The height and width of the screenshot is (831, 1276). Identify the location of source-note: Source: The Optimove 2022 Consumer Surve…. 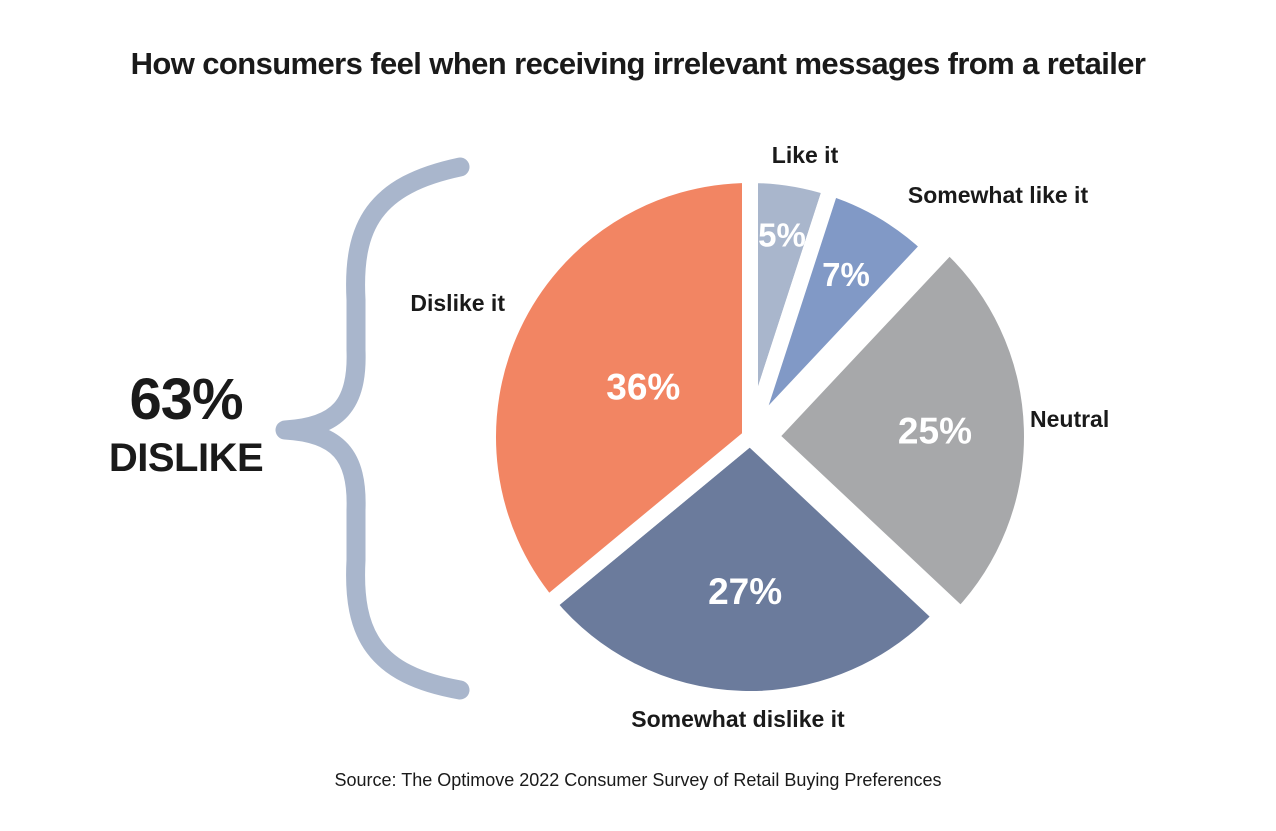
(638, 780).